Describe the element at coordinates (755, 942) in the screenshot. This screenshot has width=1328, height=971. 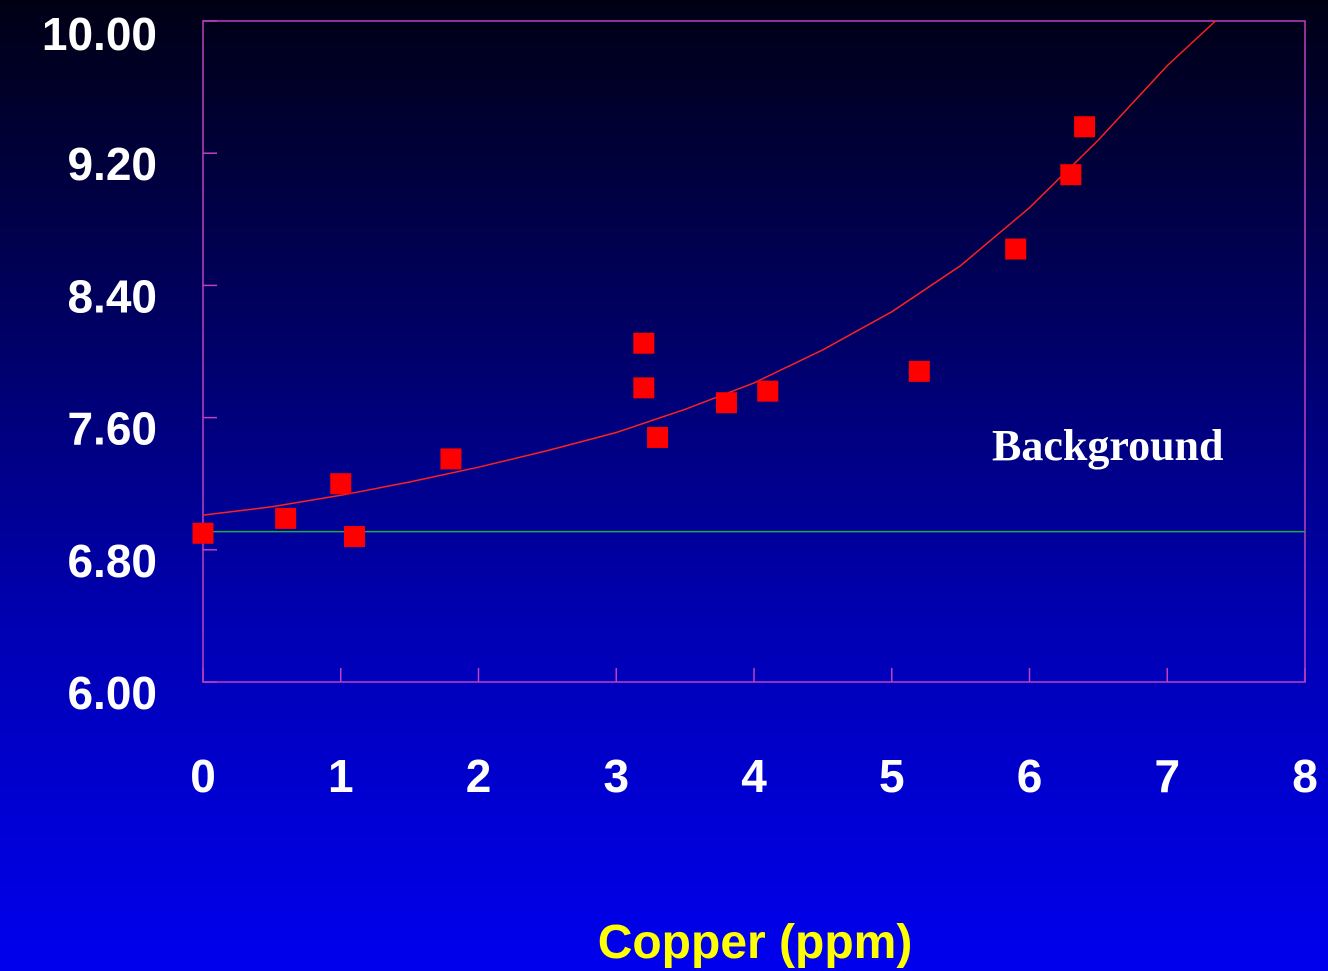
I see `x-axis-title: Copper (ppm)` at that location.